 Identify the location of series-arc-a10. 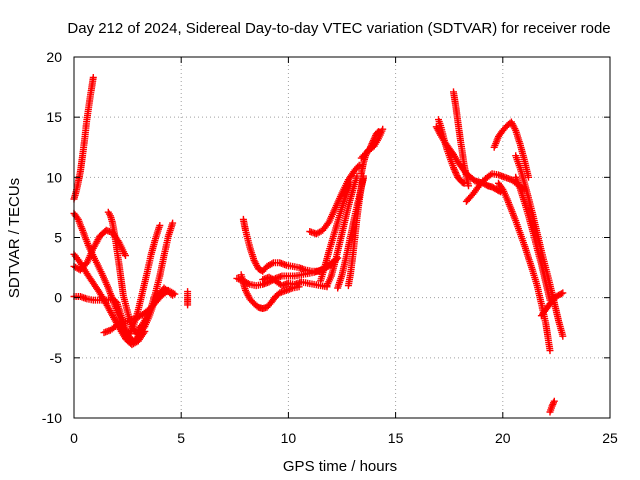
(164, 294).